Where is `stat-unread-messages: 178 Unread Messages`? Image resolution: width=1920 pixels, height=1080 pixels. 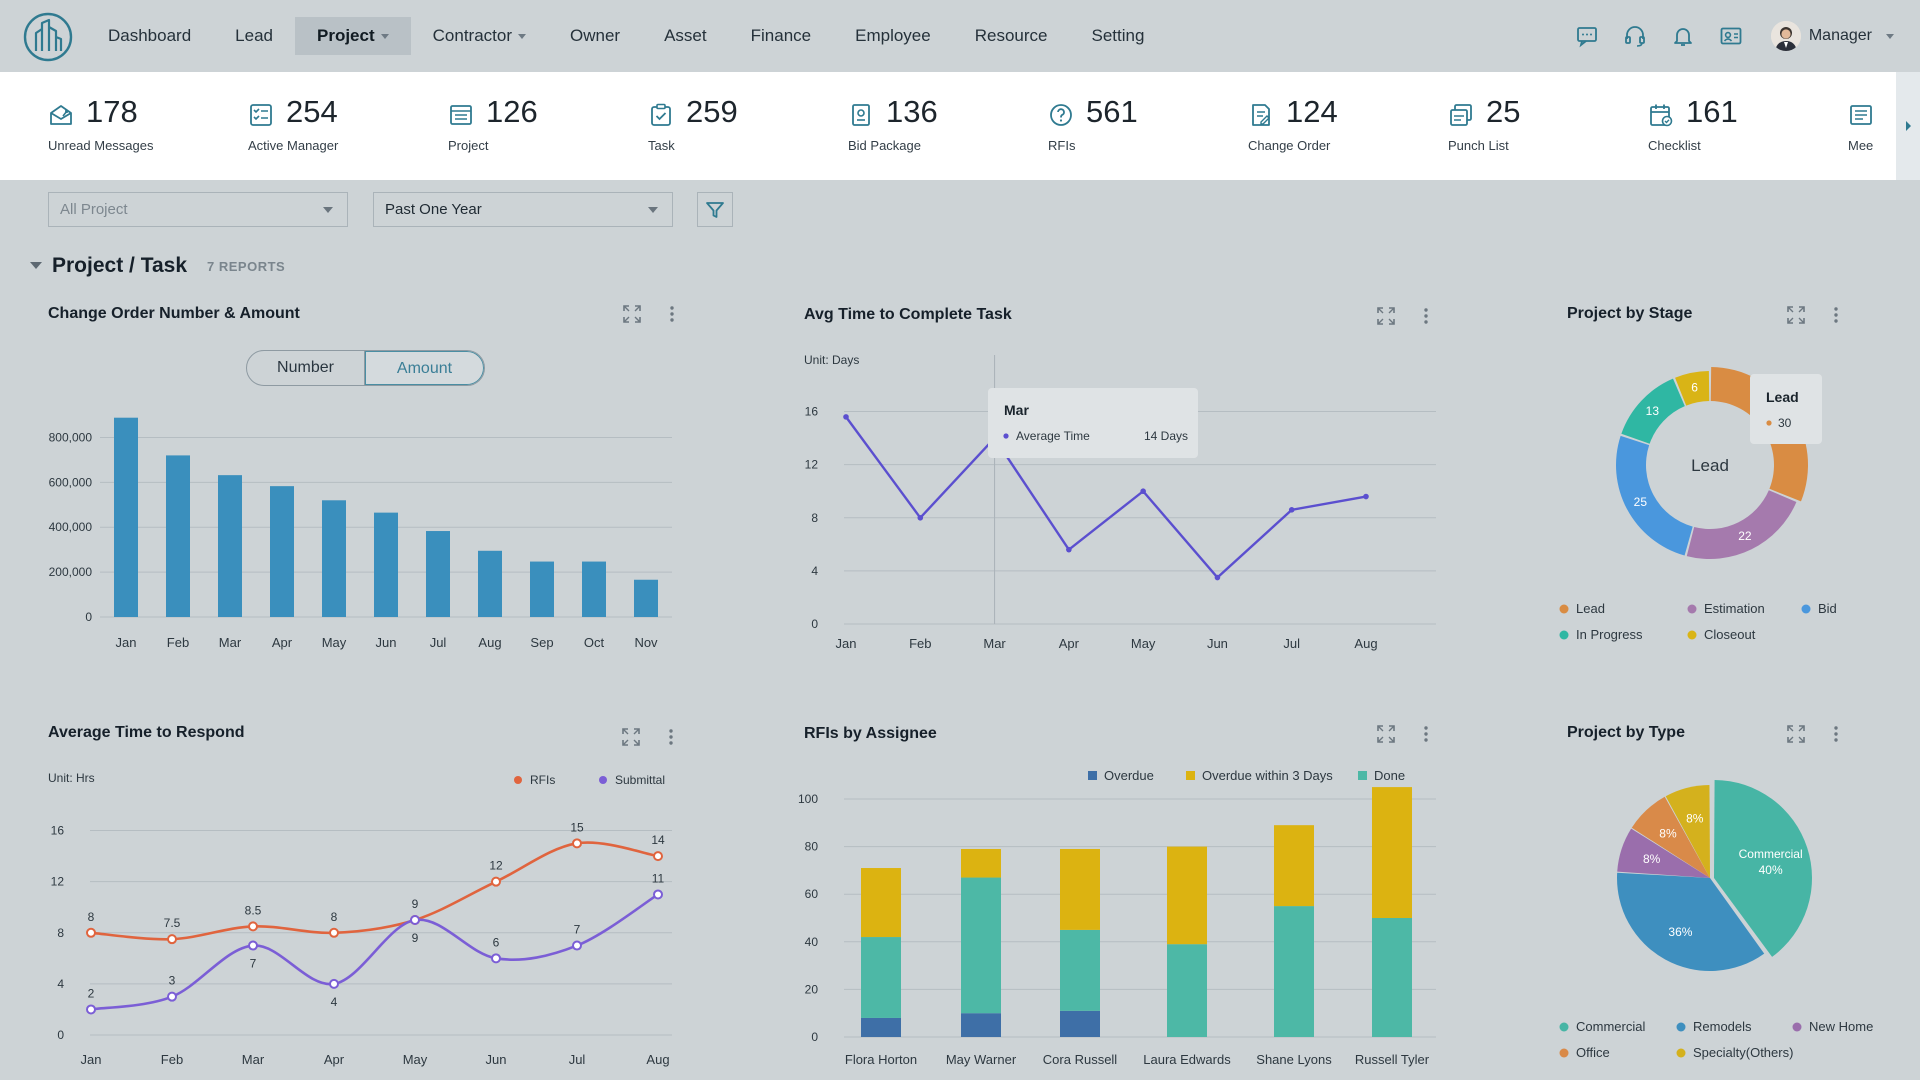
stat-unread-messages: 178 Unread Messages is located at coordinates (143, 129).